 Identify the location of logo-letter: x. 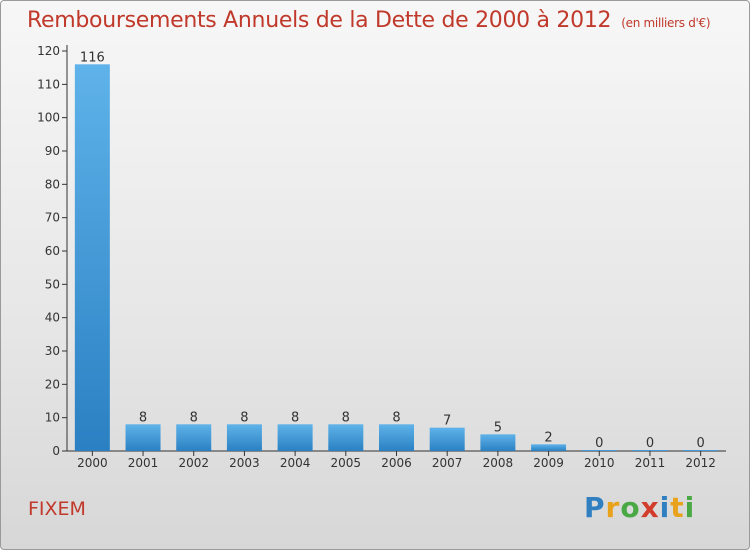
(650, 507).